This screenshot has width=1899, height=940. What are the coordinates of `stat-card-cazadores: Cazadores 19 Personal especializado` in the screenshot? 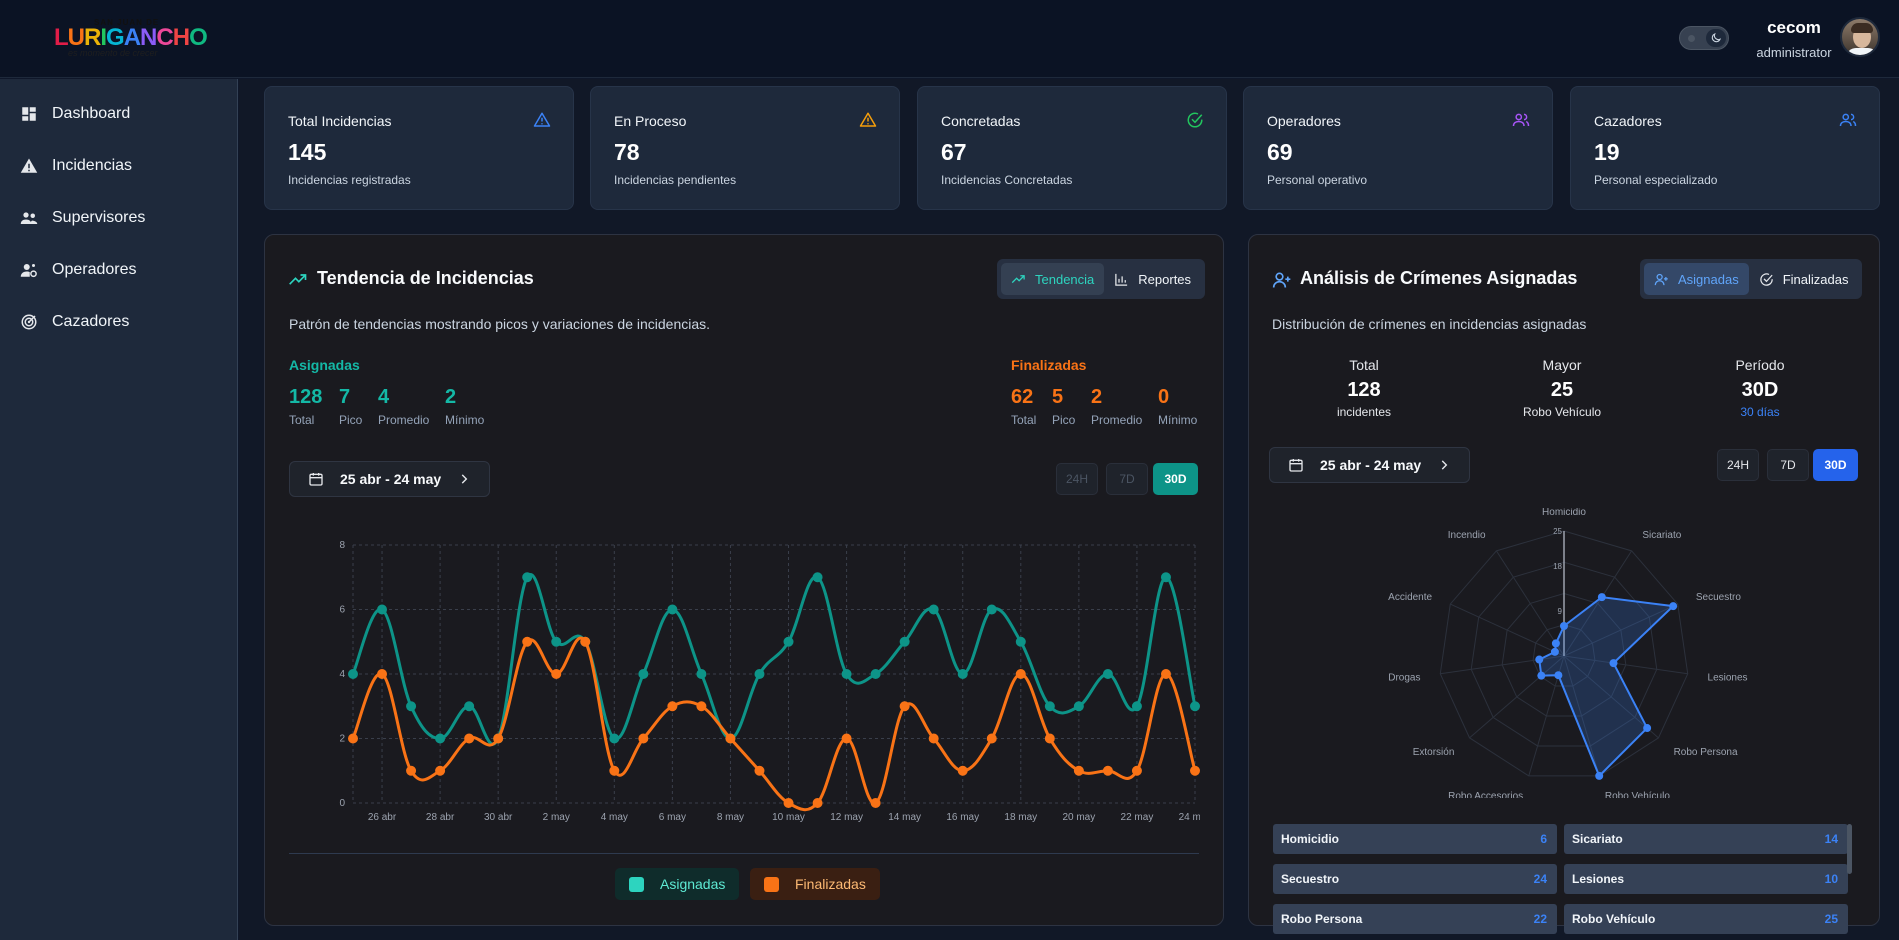 It's located at (1725, 148).